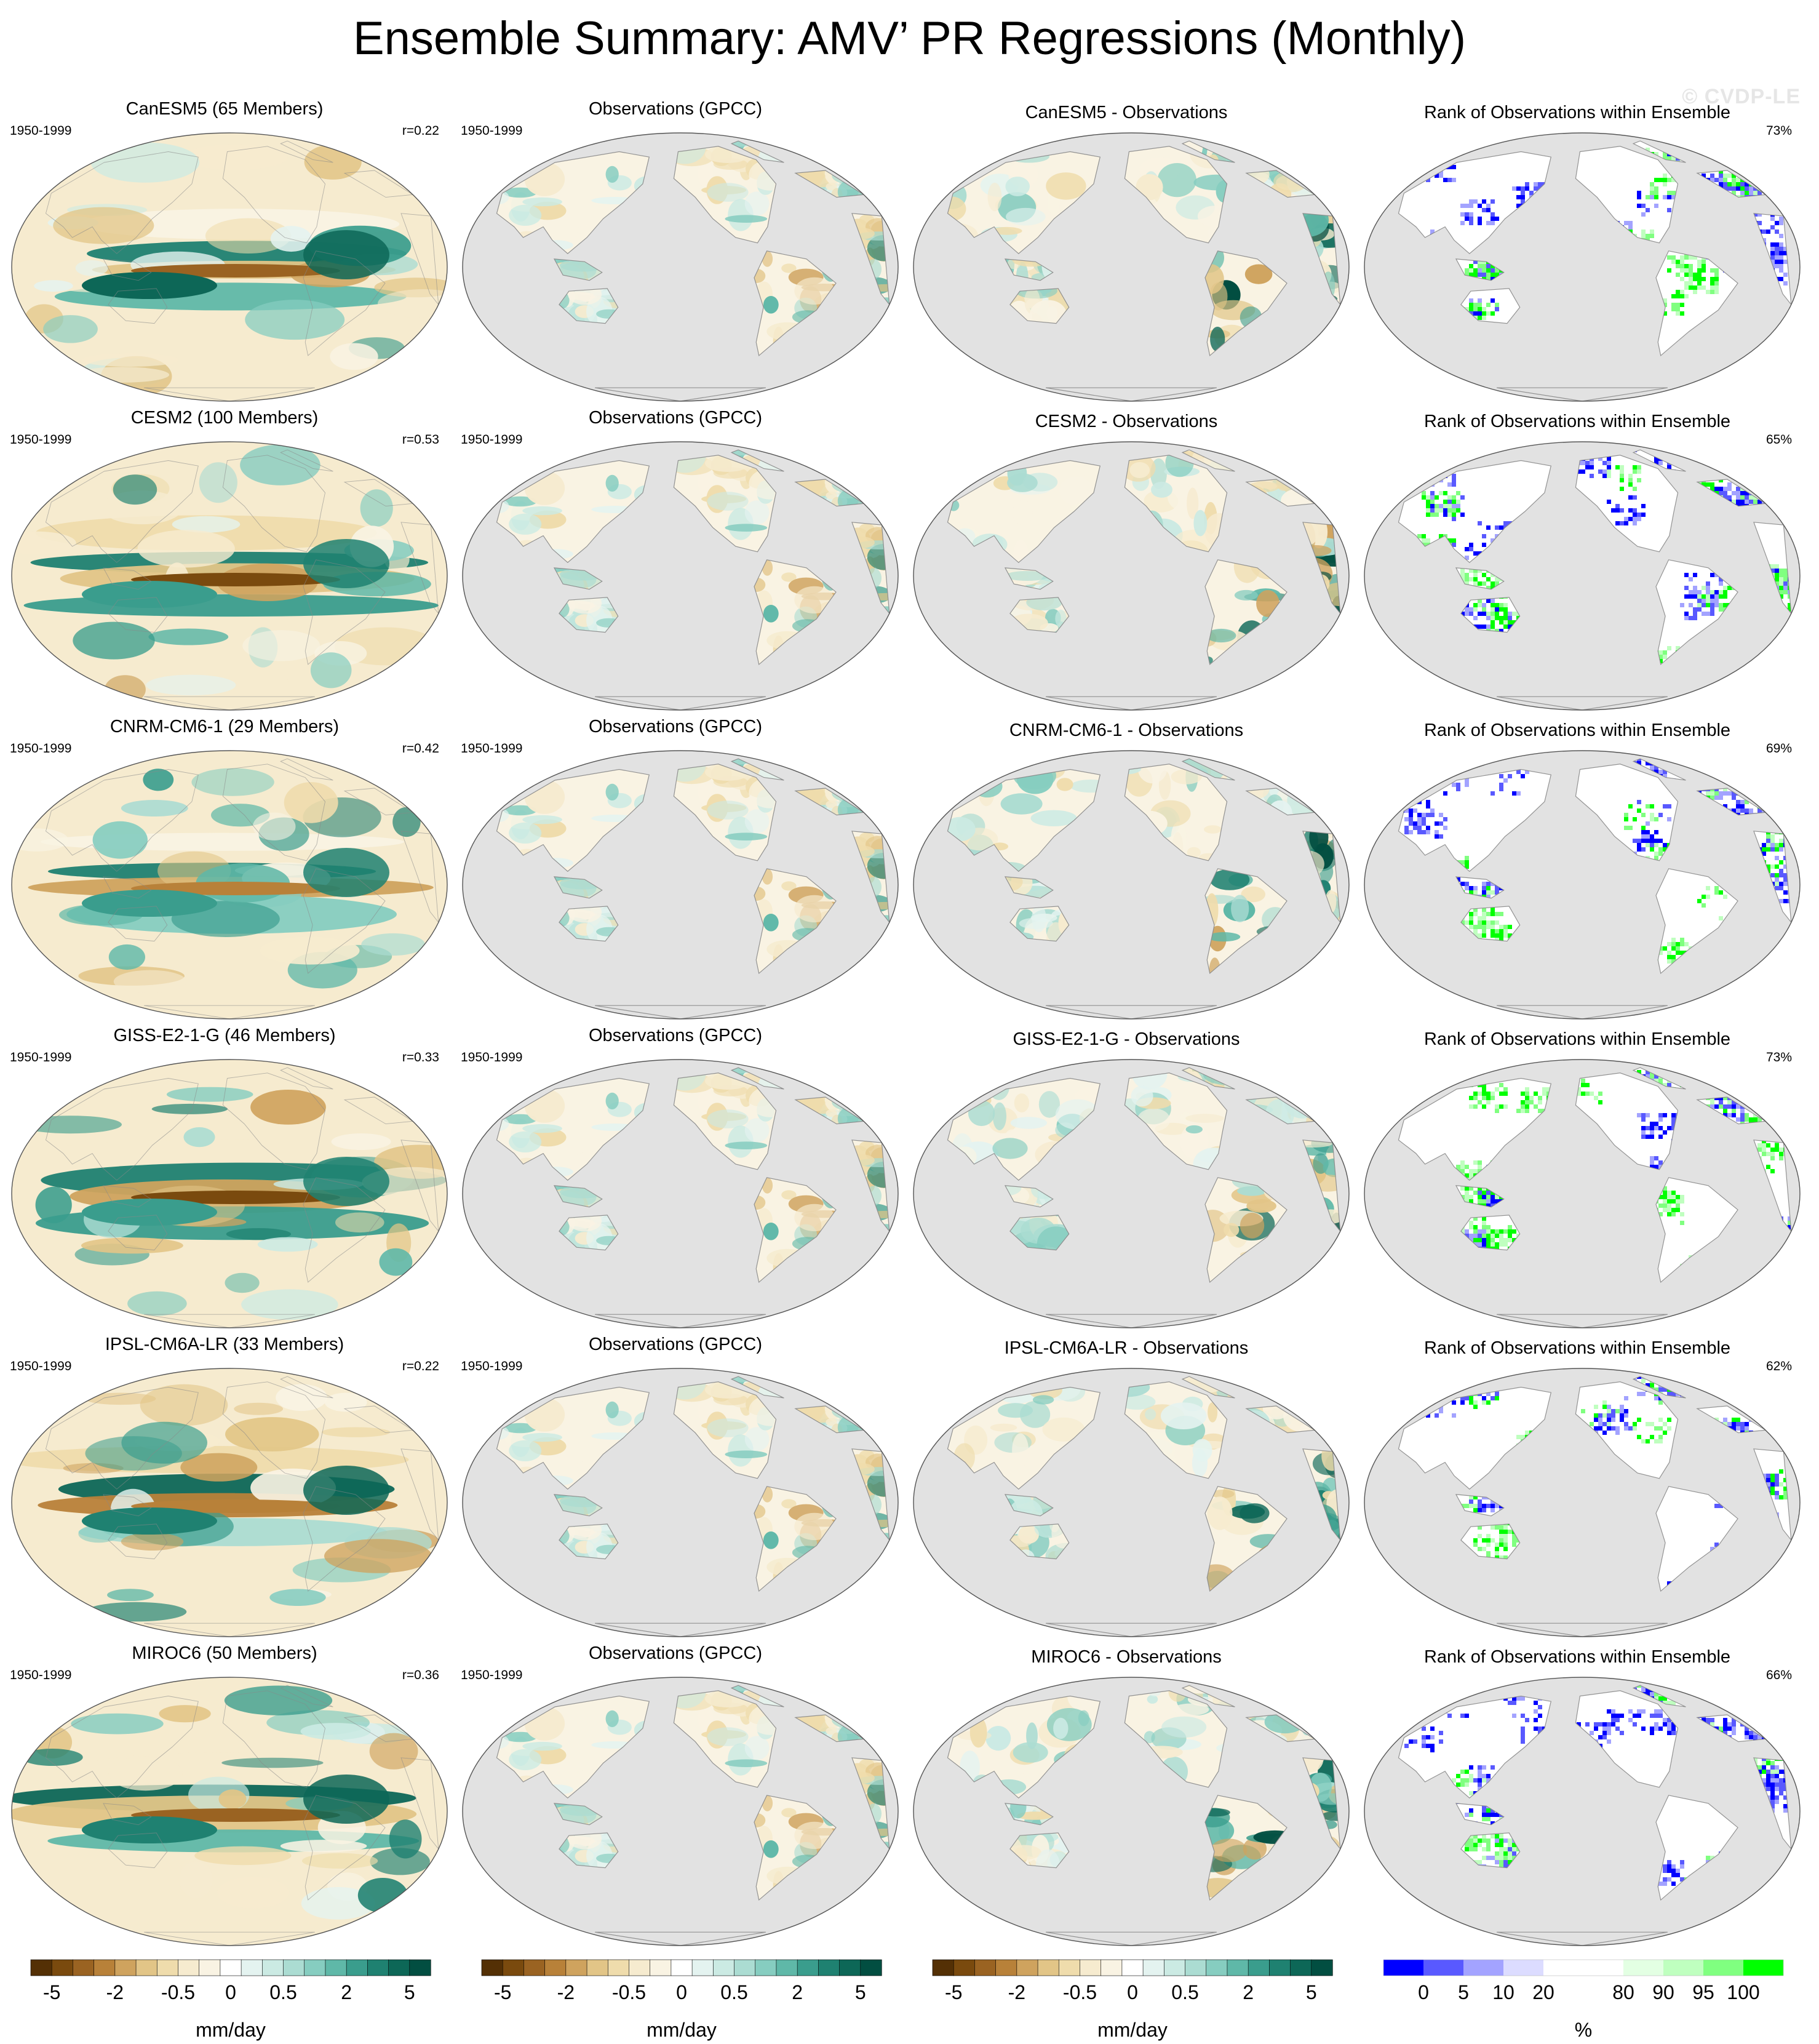  Describe the element at coordinates (224, 109) in the screenshot. I see `model-panel-title: CanESM5 (65 Members)` at that location.